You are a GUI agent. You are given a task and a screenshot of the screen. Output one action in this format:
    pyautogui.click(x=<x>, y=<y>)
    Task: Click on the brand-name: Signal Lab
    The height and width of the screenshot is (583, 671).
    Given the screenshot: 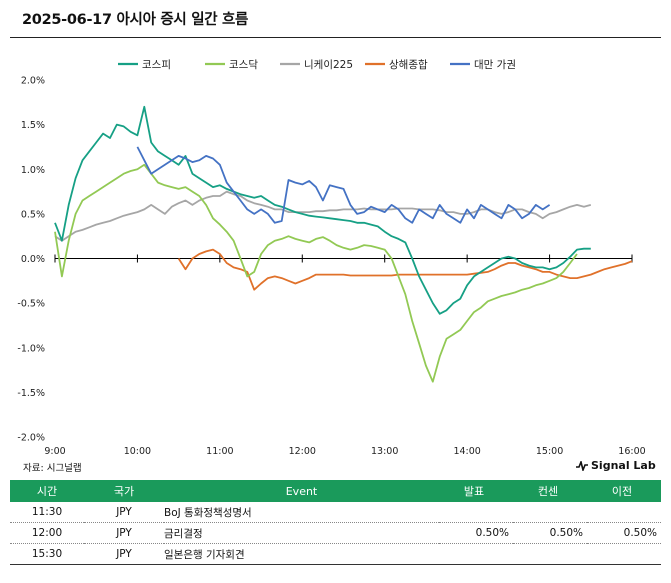 What is the action you would take?
    pyautogui.click(x=623, y=465)
    